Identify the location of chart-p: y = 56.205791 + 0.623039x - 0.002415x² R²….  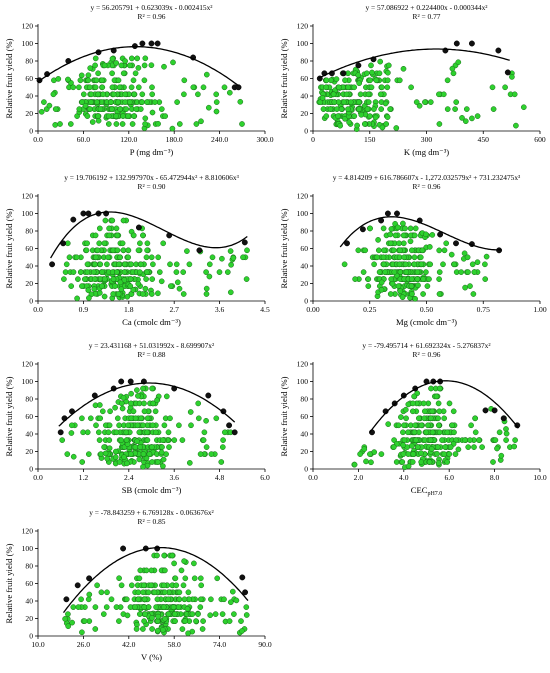
(137, 79).